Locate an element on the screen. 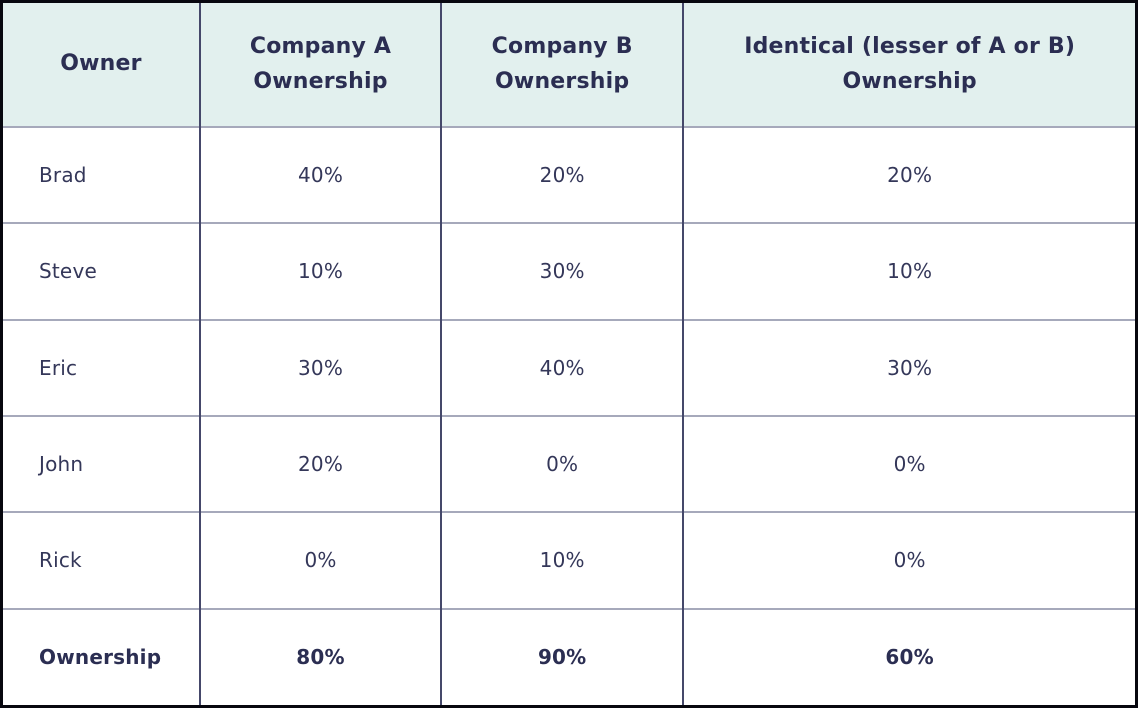 This screenshot has height=708, width=1138. table-row: Eric 30% 40% 30% is located at coordinates (569, 367).